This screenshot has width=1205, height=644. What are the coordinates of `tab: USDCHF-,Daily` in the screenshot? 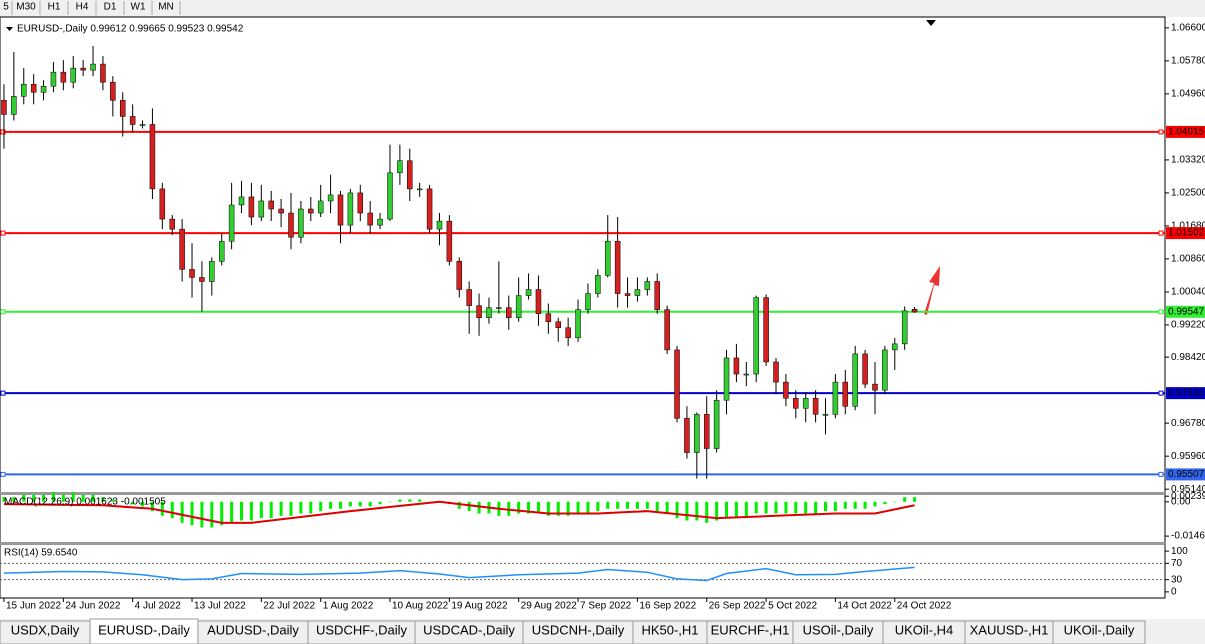 It's located at (361, 632).